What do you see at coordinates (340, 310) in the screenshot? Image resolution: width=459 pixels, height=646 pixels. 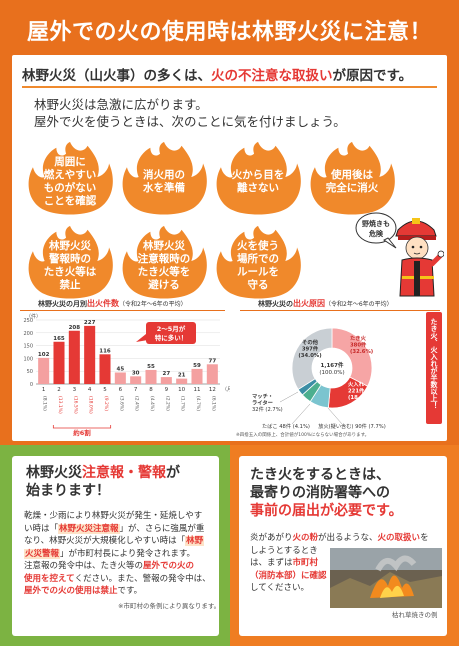 I see `pie-chart-rule` at bounding box center [340, 310].